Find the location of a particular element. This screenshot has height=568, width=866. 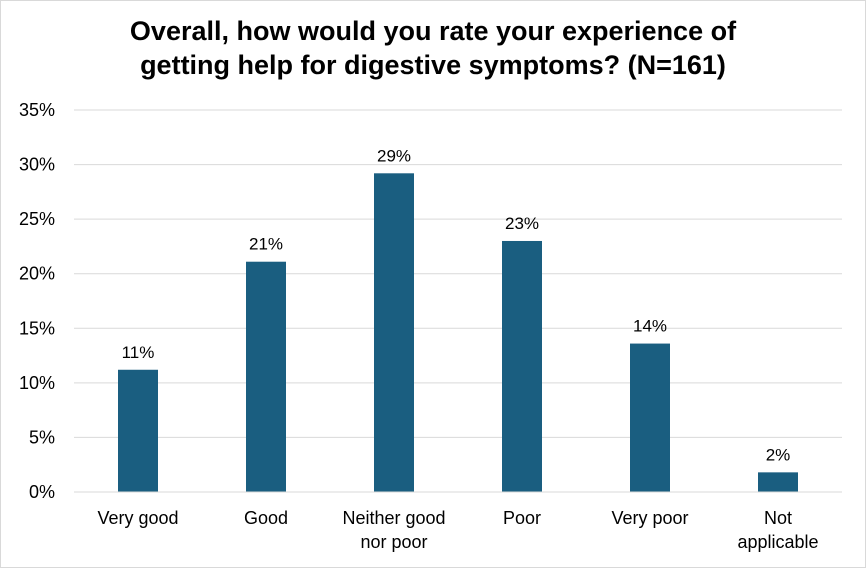

data-label: 11% is located at coordinates (138, 352).